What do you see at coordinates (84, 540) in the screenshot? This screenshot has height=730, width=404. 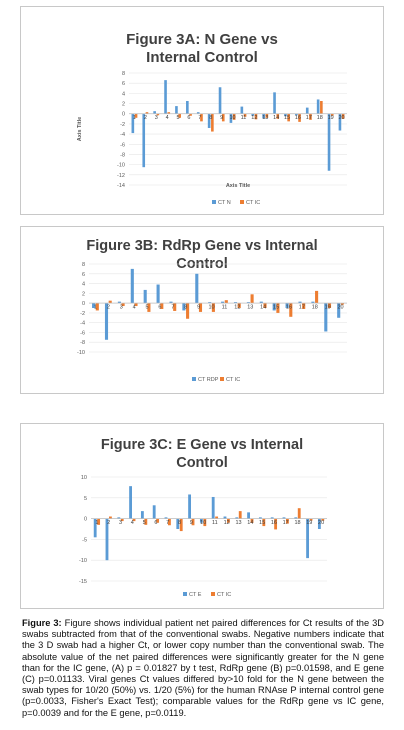 I see `chart-c-ytick-label: -5` at bounding box center [84, 540].